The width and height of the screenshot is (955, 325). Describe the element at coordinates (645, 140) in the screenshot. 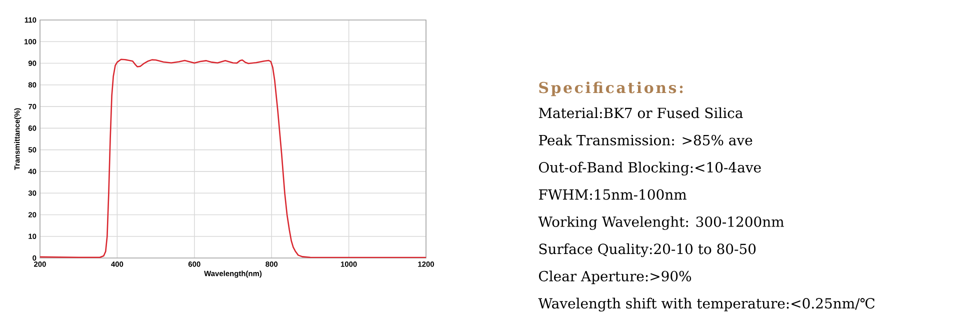

I see `text: Peak Transmission: >85% ave` at that location.